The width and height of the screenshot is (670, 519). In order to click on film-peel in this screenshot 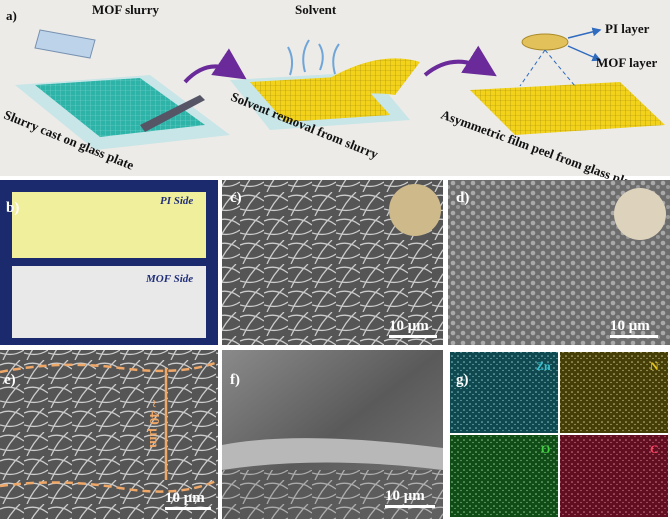, I will do `click(375, 79)`.